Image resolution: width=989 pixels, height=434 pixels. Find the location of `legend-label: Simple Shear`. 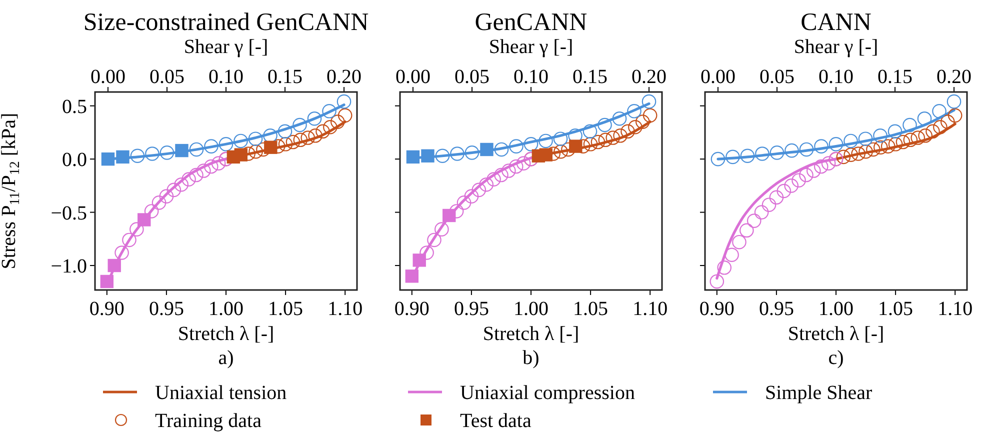

legend-label: Simple Shear is located at coordinates (819, 393).